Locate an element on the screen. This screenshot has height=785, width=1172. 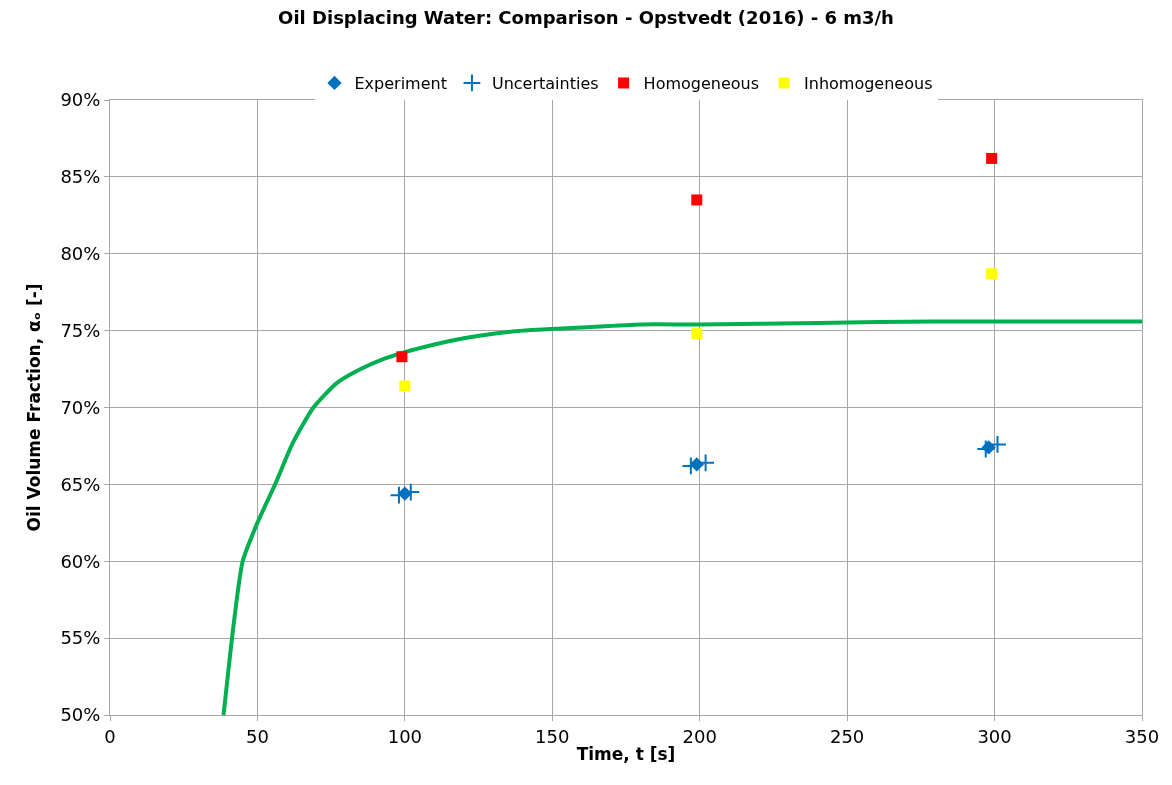
y-tick-label: 55% is located at coordinates (80, 638).